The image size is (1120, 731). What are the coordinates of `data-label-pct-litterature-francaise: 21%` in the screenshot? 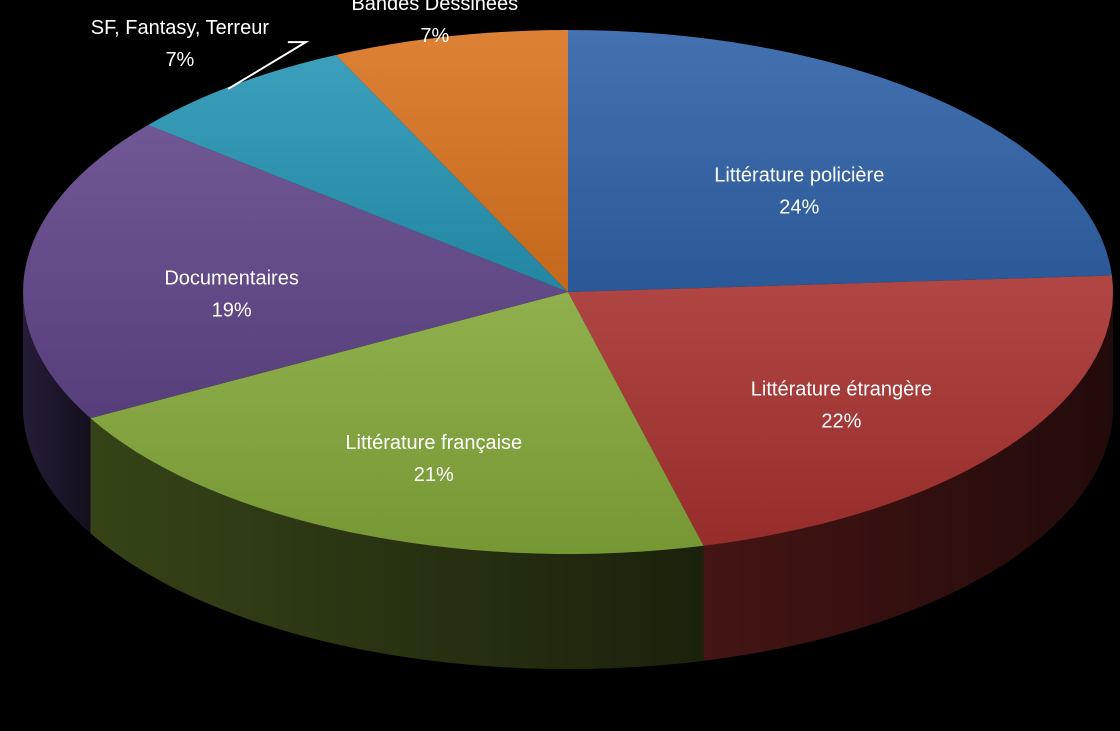 It's located at (434, 475).